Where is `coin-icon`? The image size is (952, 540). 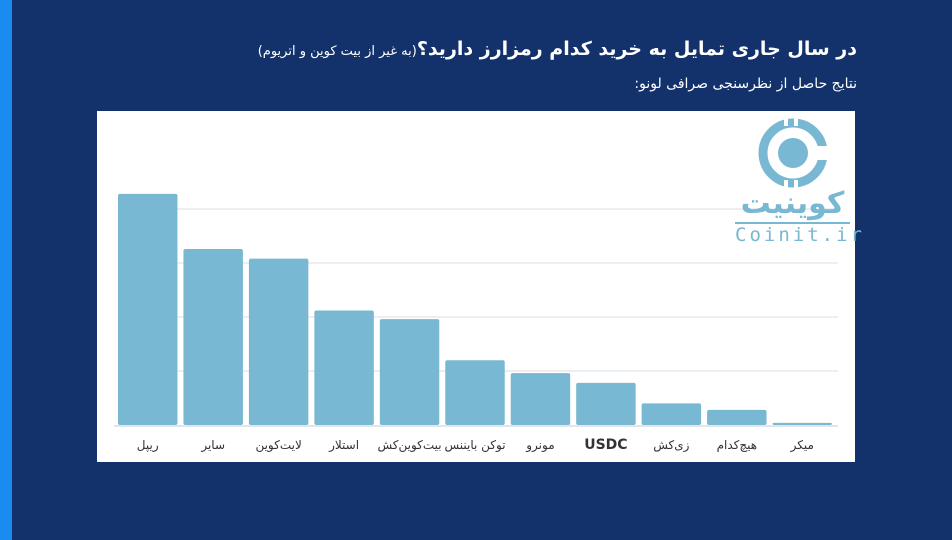
coin-icon is located at coordinates (793, 153).